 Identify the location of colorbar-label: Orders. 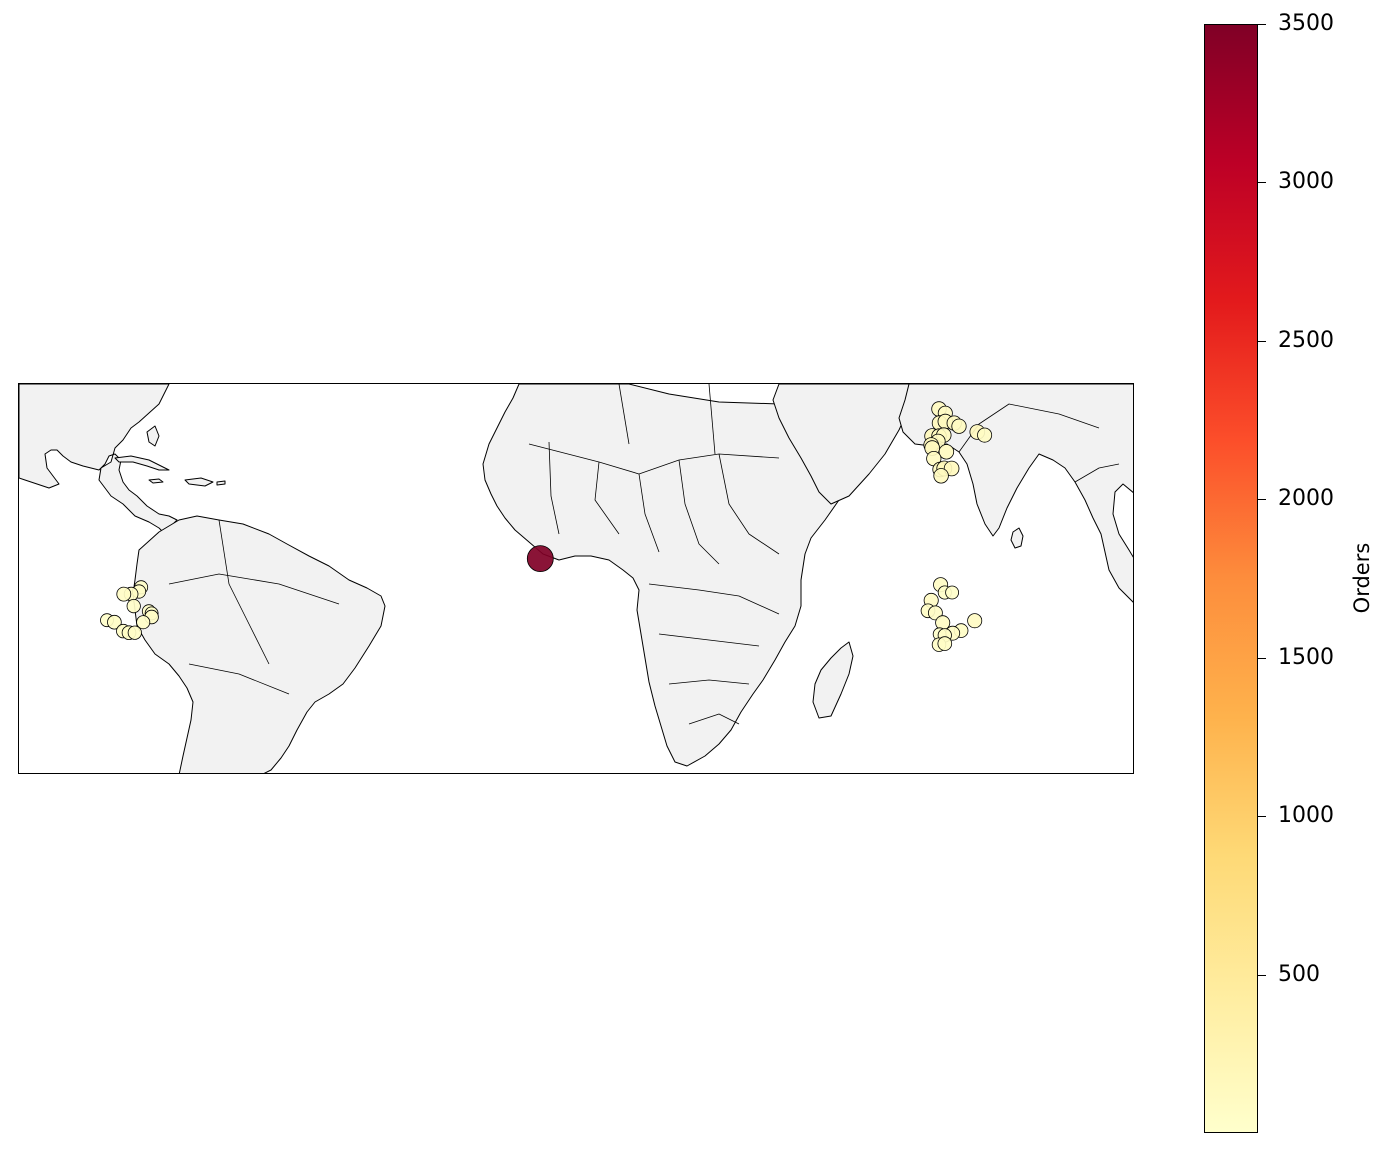
(1362, 578).